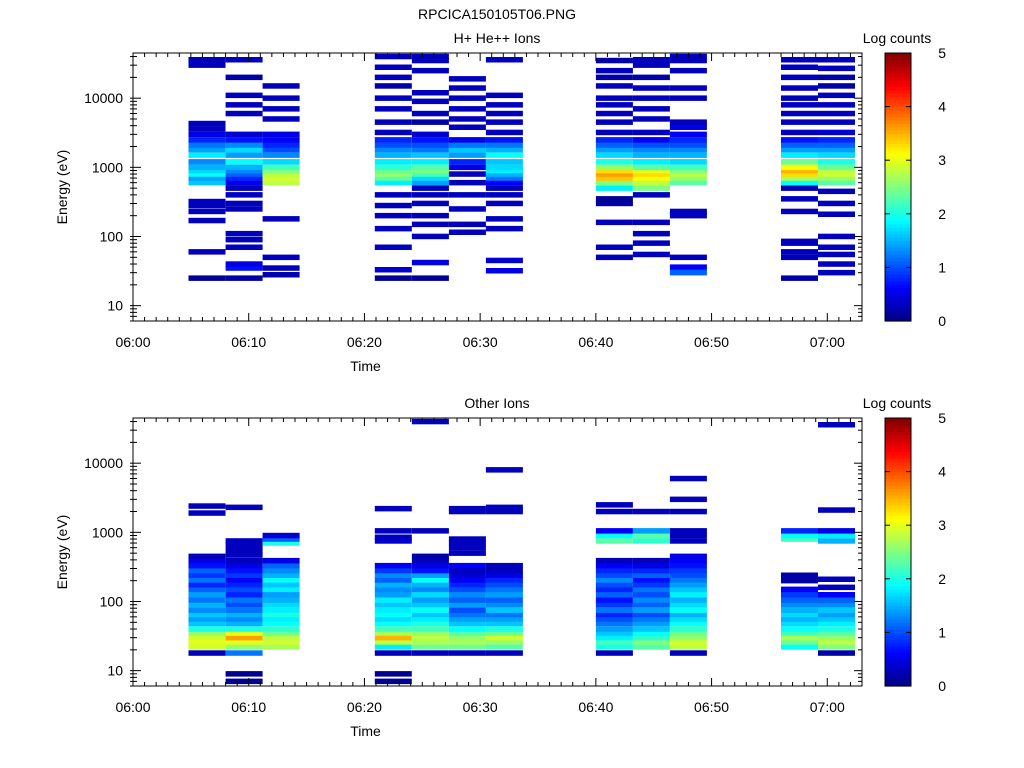 Image resolution: width=1024 pixels, height=768 pixels. What do you see at coordinates (711, 707) in the screenshot?
I see `x-tick-label: 06:50` at bounding box center [711, 707].